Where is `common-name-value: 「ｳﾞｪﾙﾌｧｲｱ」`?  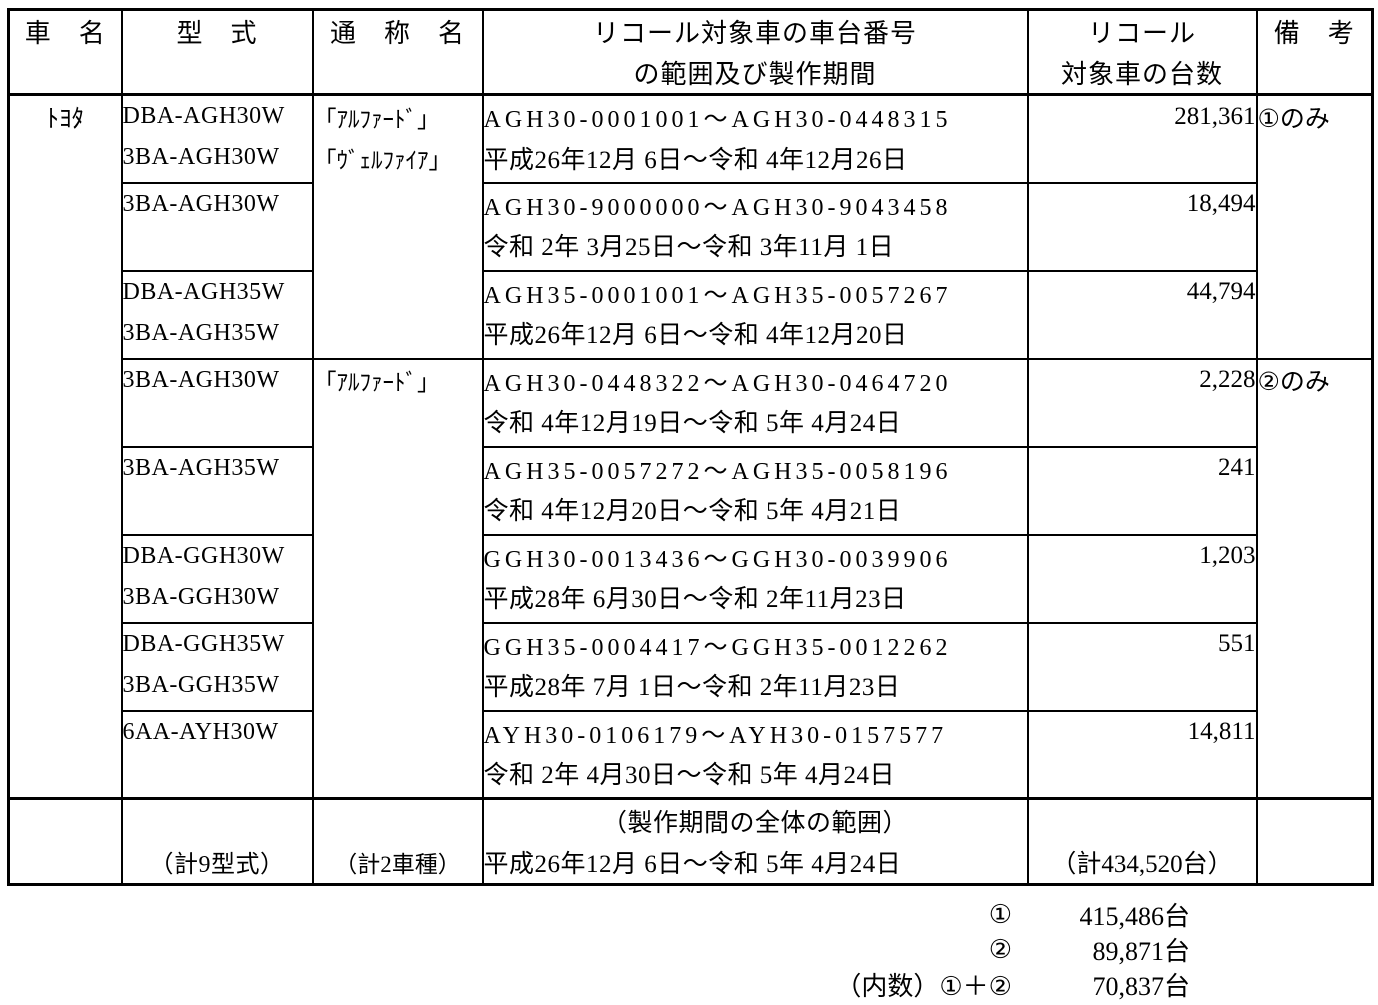 common-name-value: 「ｳﾞｪﾙﾌｧｲｱ」 is located at coordinates (382, 160).